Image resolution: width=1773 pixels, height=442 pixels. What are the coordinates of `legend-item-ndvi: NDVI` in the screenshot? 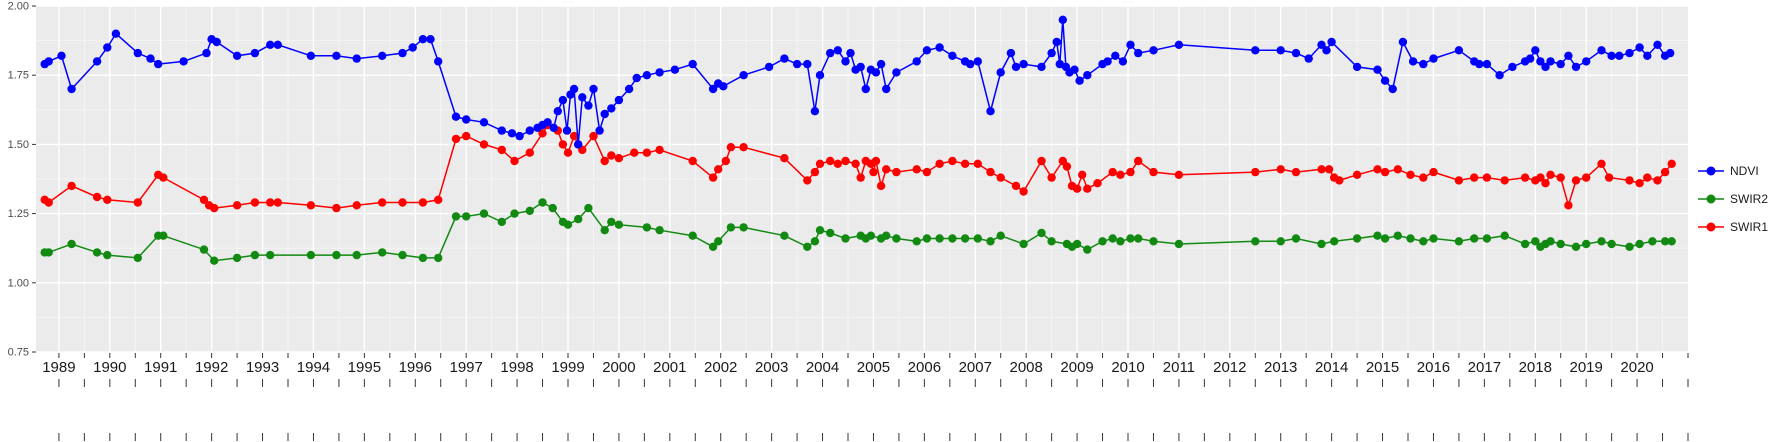 It's located at (1728, 171).